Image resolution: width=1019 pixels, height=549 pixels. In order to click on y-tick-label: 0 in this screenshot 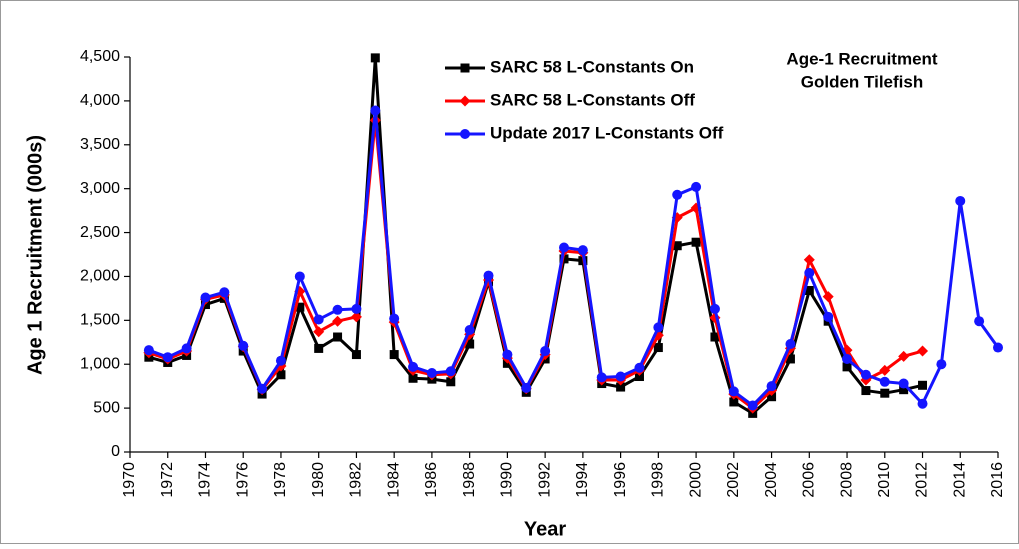, I will do `click(115, 451)`.